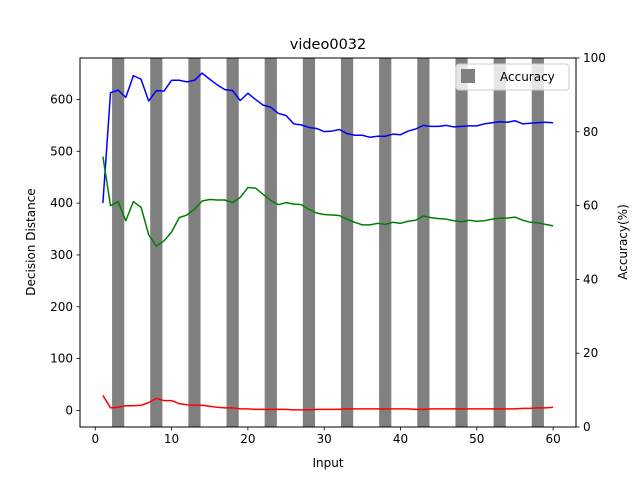 This screenshot has width=640, height=480. What do you see at coordinates (61, 359) in the screenshot?
I see `y-tick-label: 100` at bounding box center [61, 359].